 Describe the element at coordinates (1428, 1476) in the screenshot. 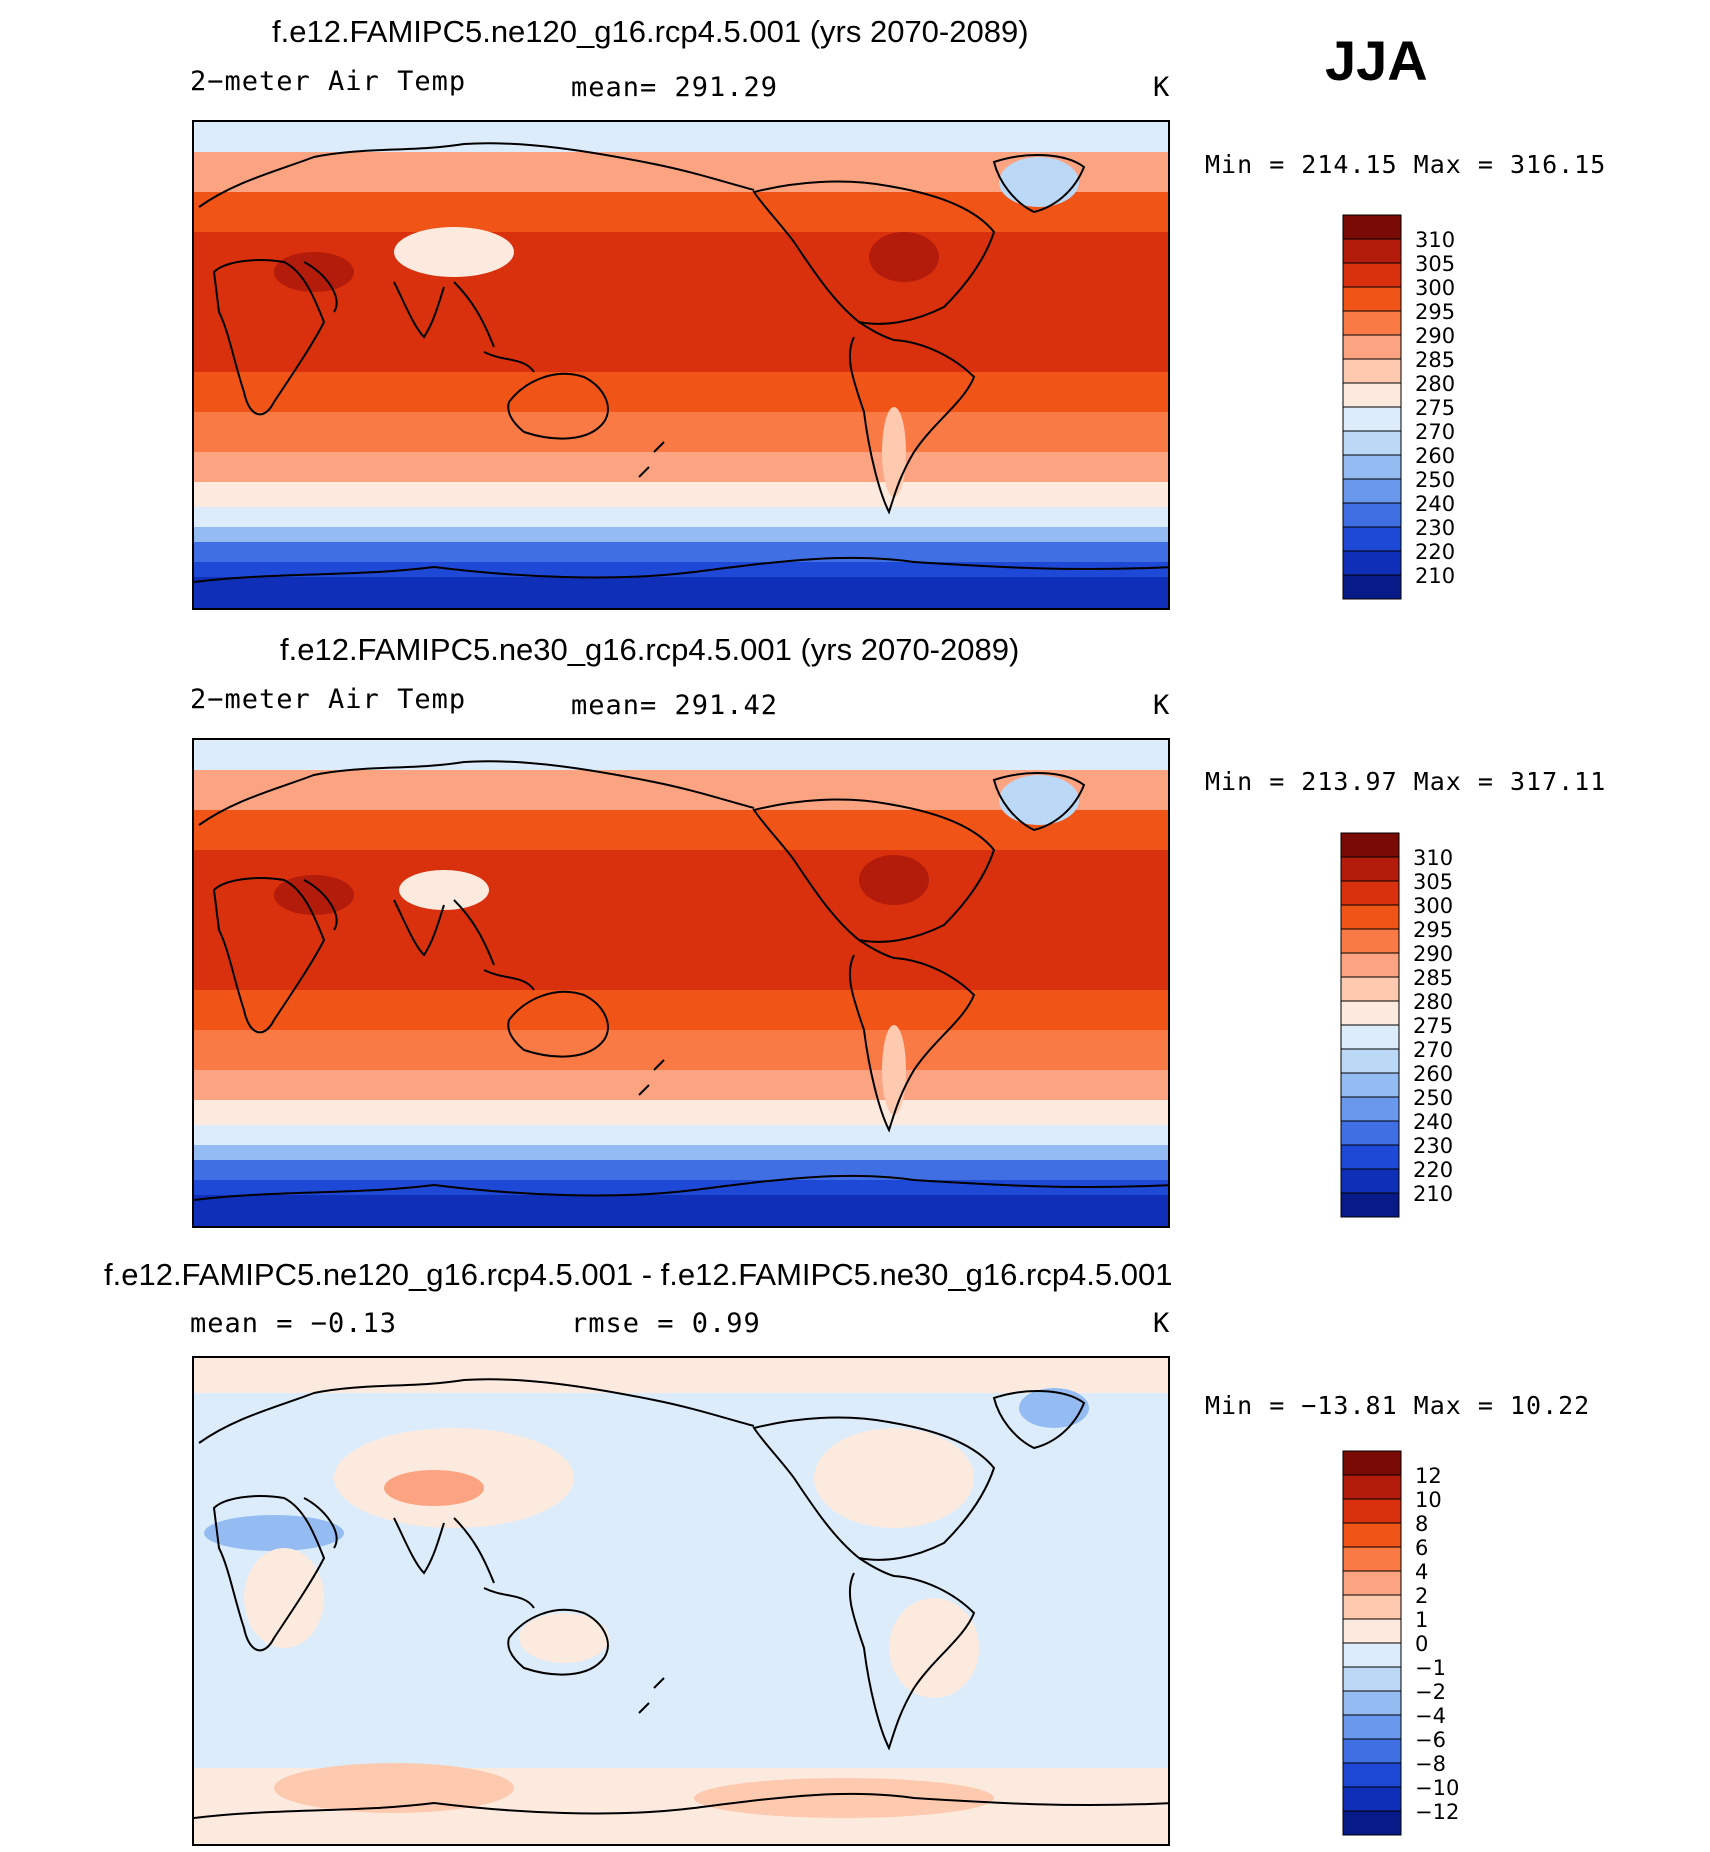

I see `colorbar-tick-label: 12` at that location.